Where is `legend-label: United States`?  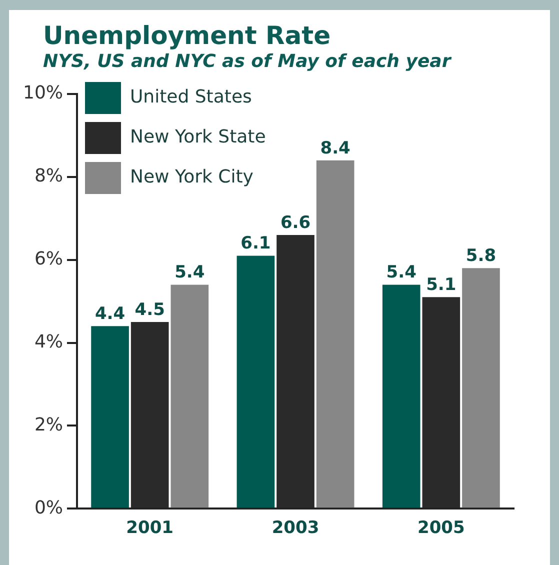
legend-label: United States is located at coordinates (191, 97).